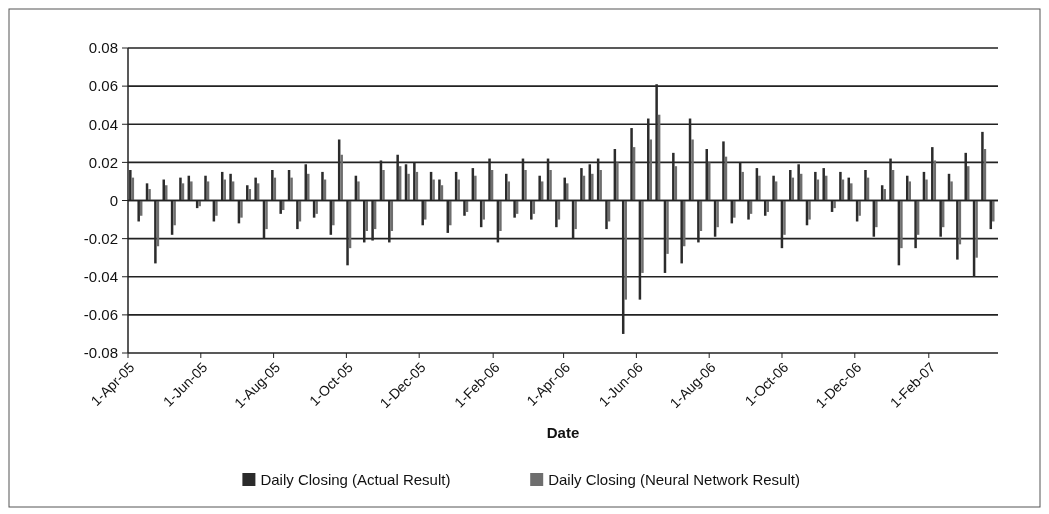 The height and width of the screenshot is (514, 1049). I want to click on legend-label: Daily Closing (Neural Network Result), so click(674, 480).